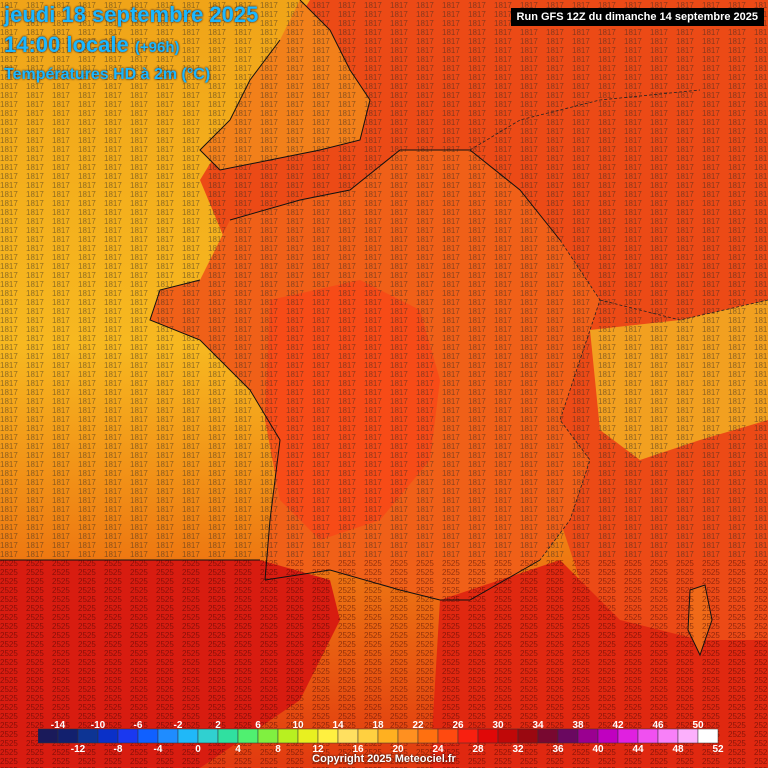 The image size is (768, 768). Describe the element at coordinates (98, 725) in the screenshot. I see `legend-top-label: -10` at that location.